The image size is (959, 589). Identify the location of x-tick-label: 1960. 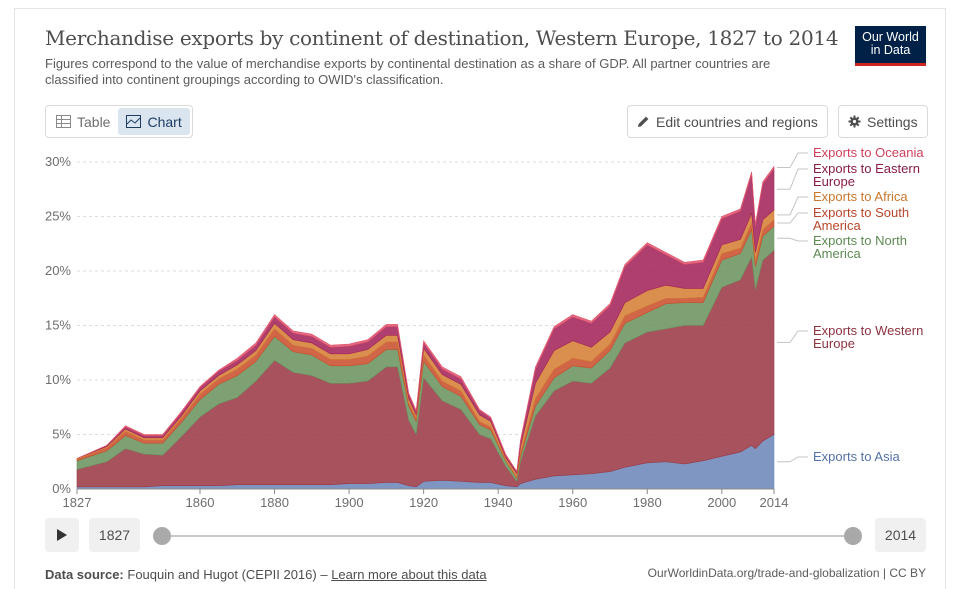
(572, 502).